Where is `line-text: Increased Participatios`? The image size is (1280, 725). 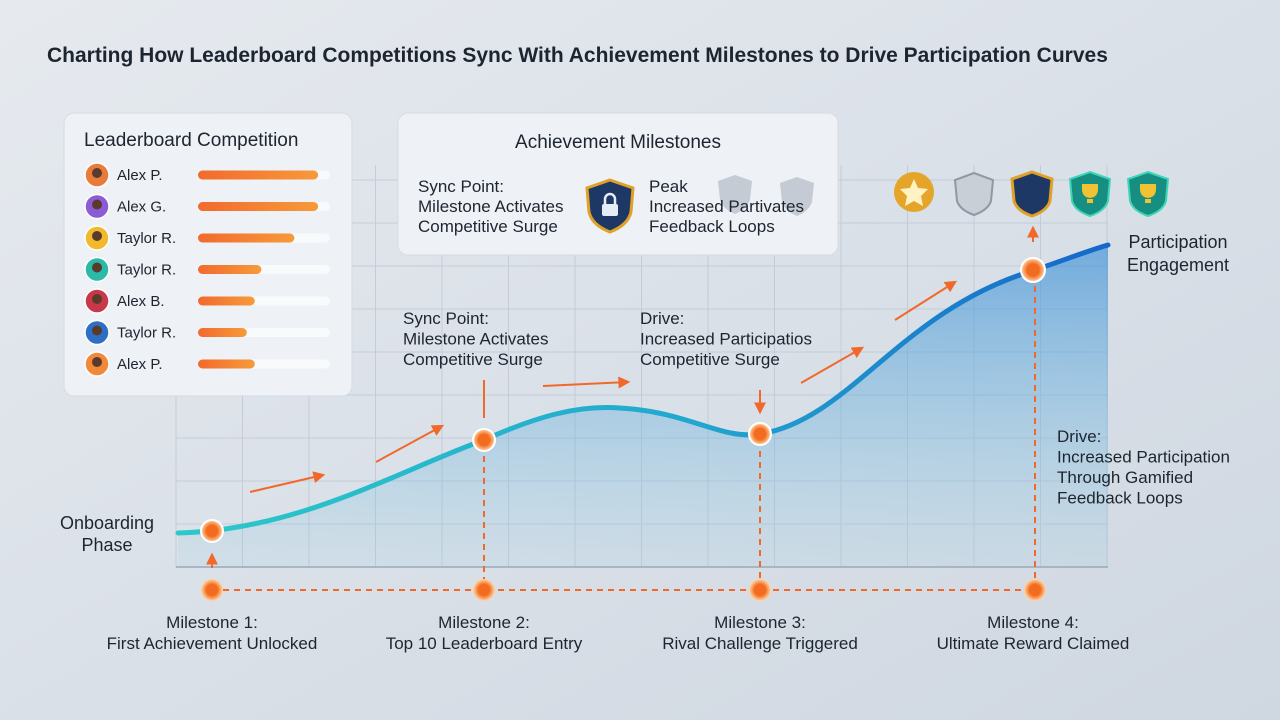
line-text: Increased Participatios is located at coordinates (726, 339).